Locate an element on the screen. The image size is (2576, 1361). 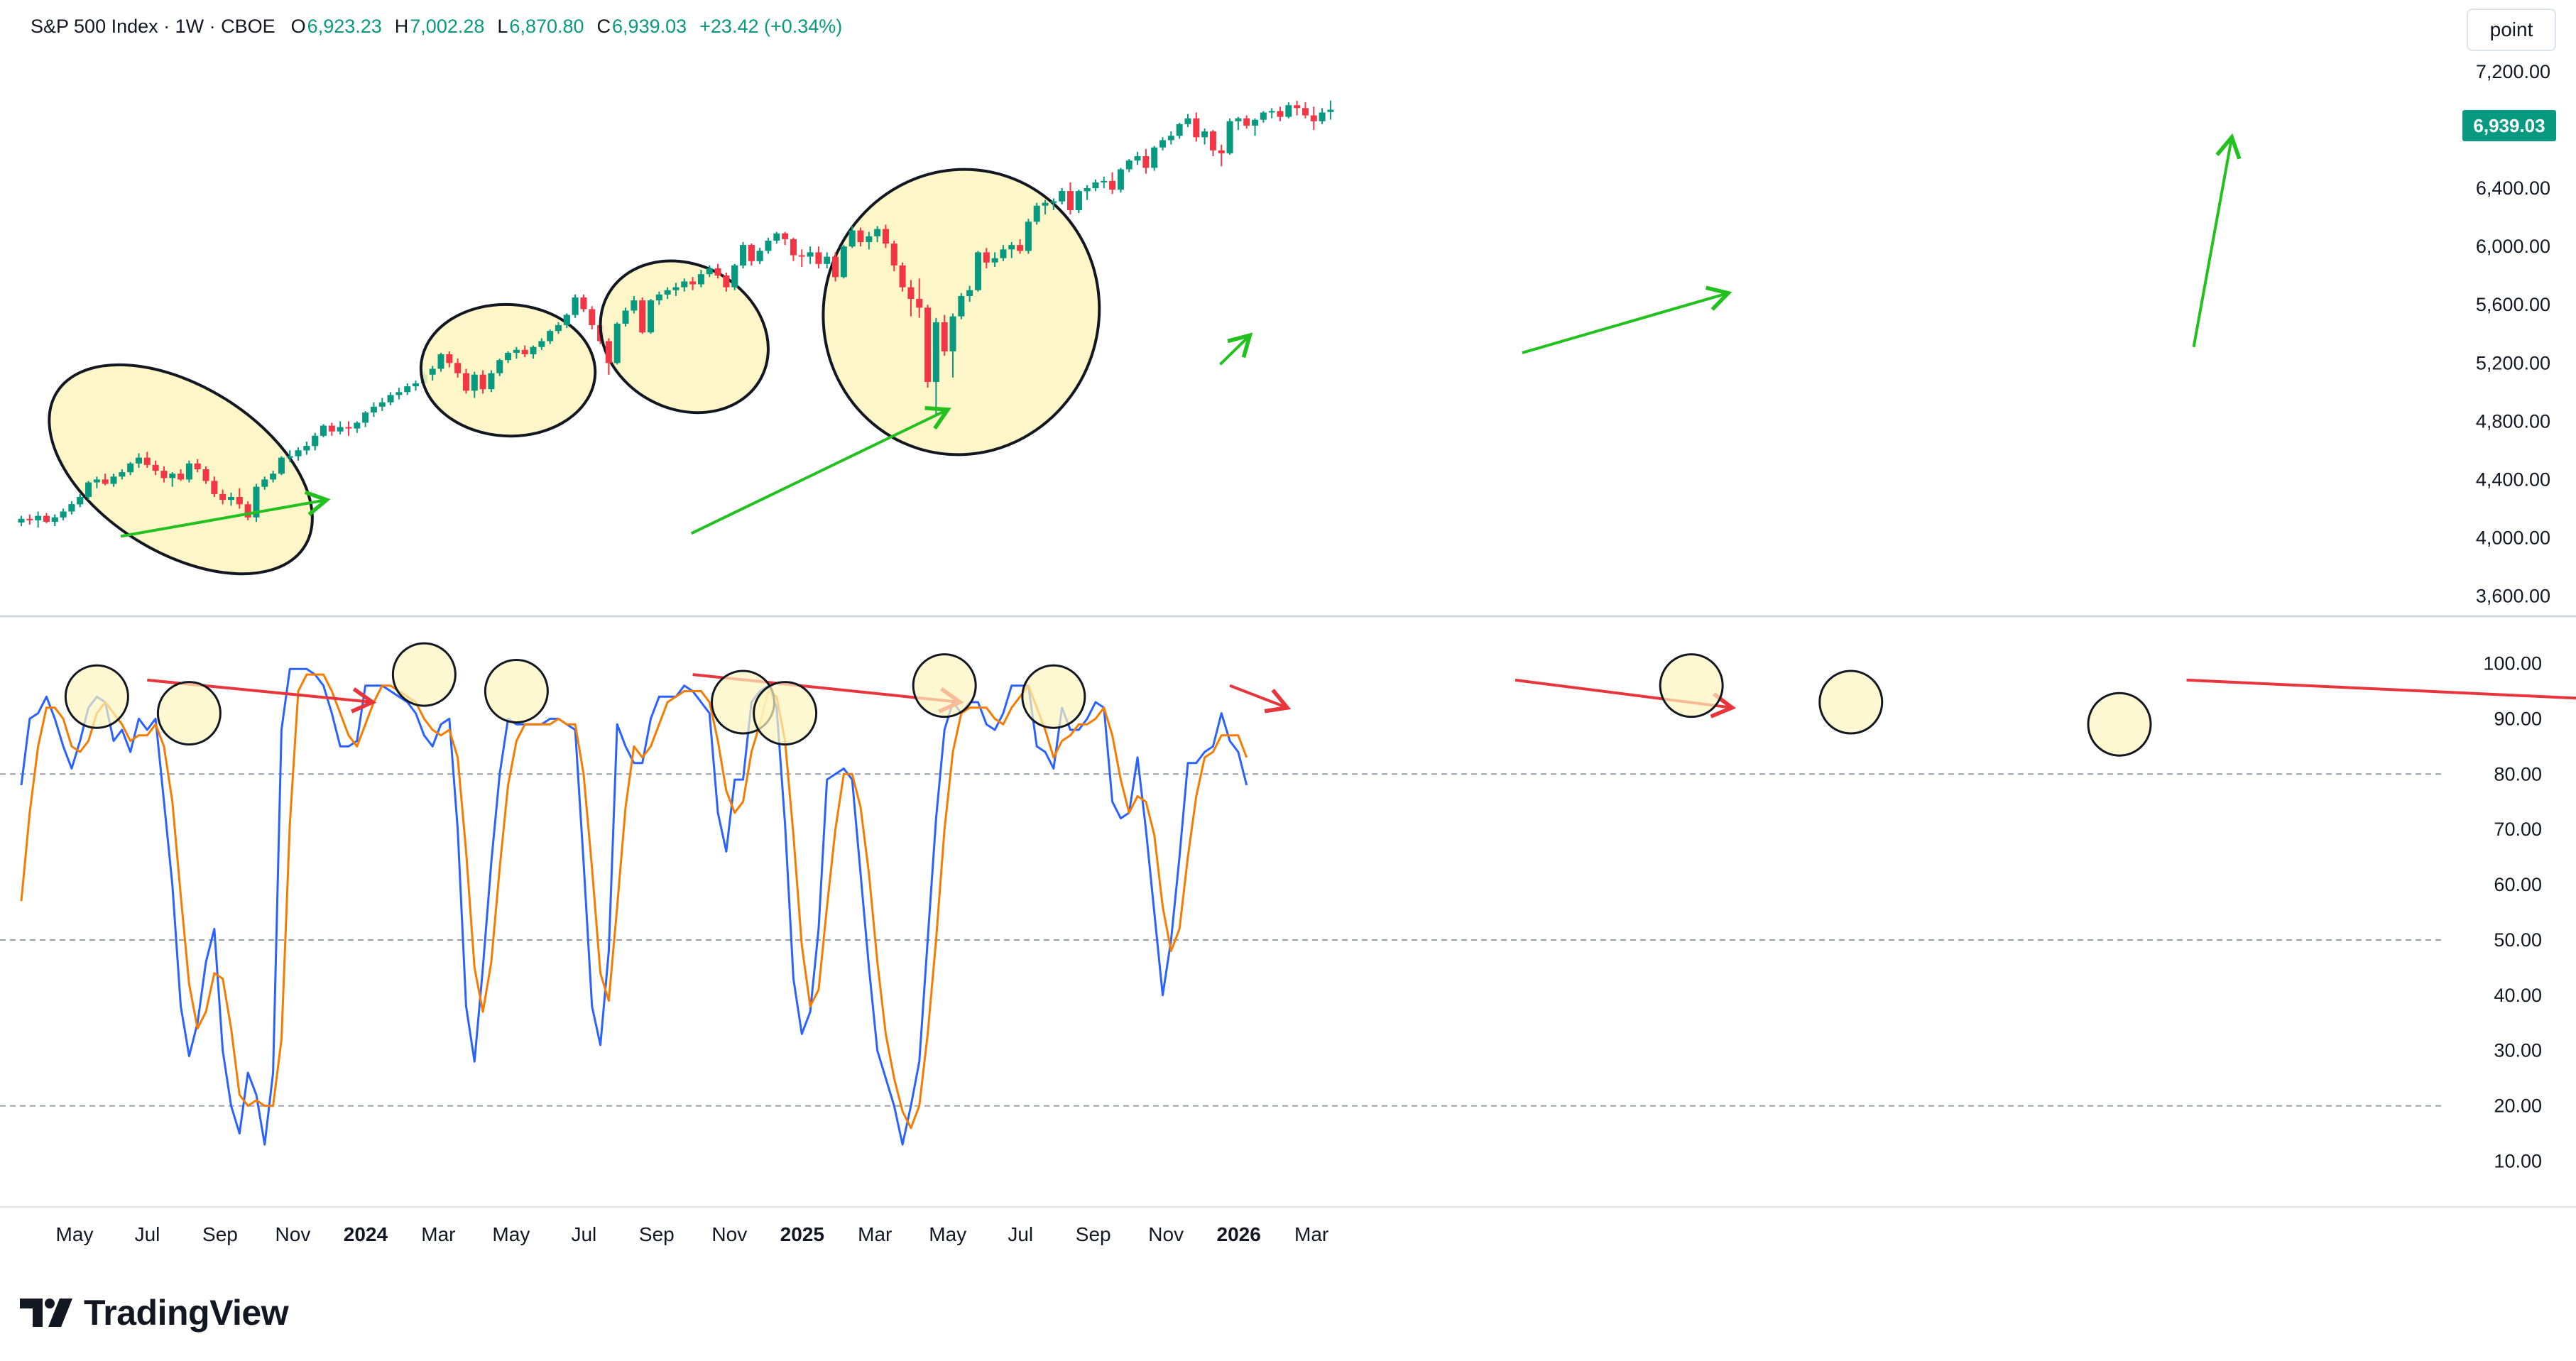
open-label: O is located at coordinates (298, 26).